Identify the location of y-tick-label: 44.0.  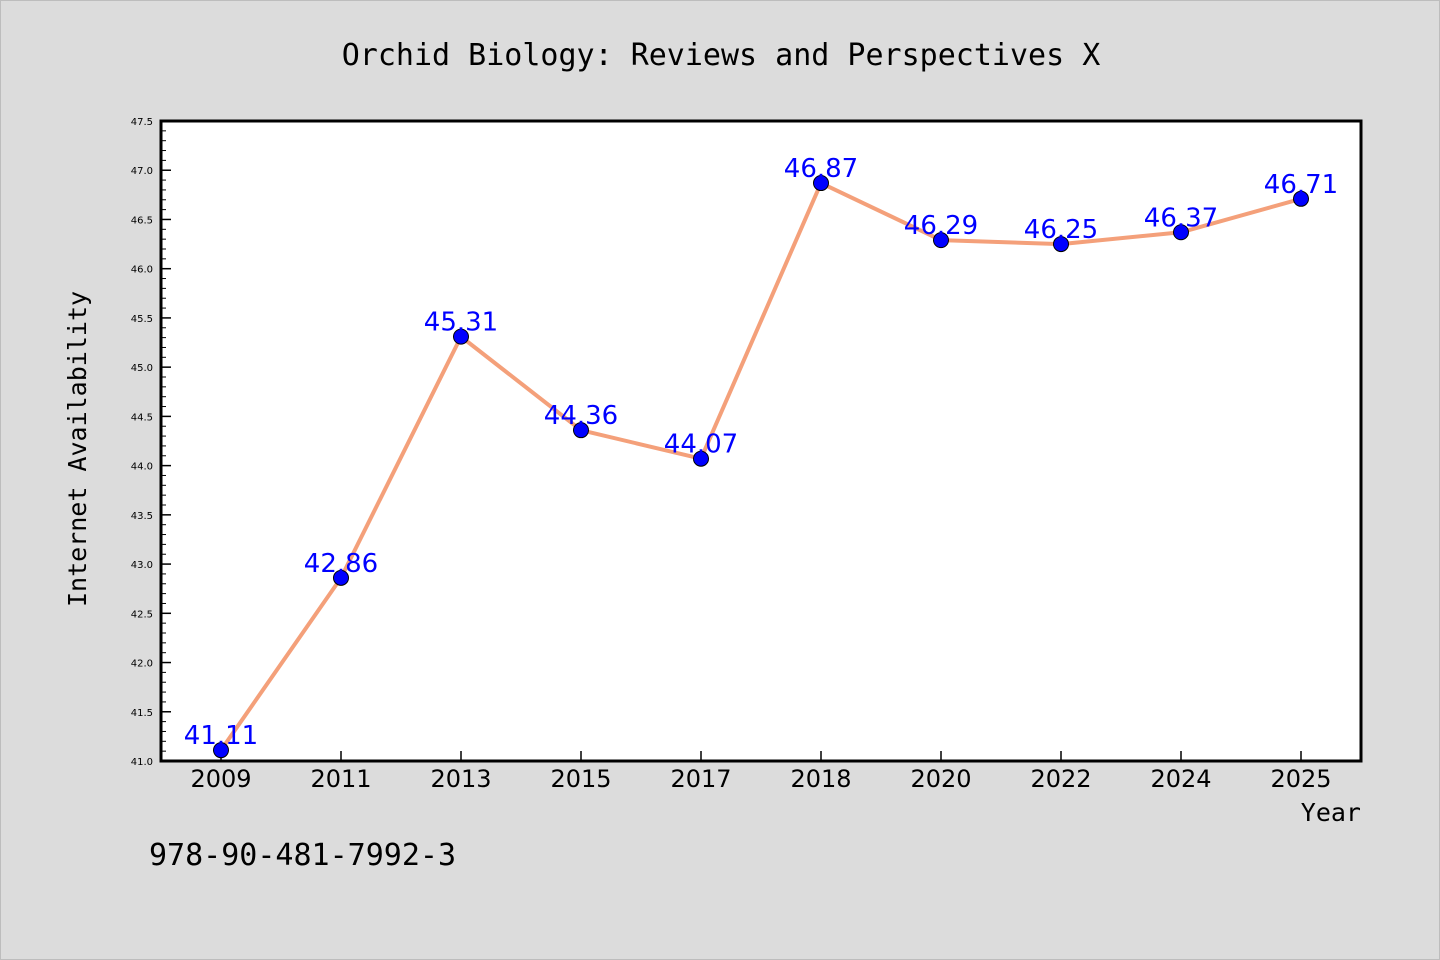
(142, 467).